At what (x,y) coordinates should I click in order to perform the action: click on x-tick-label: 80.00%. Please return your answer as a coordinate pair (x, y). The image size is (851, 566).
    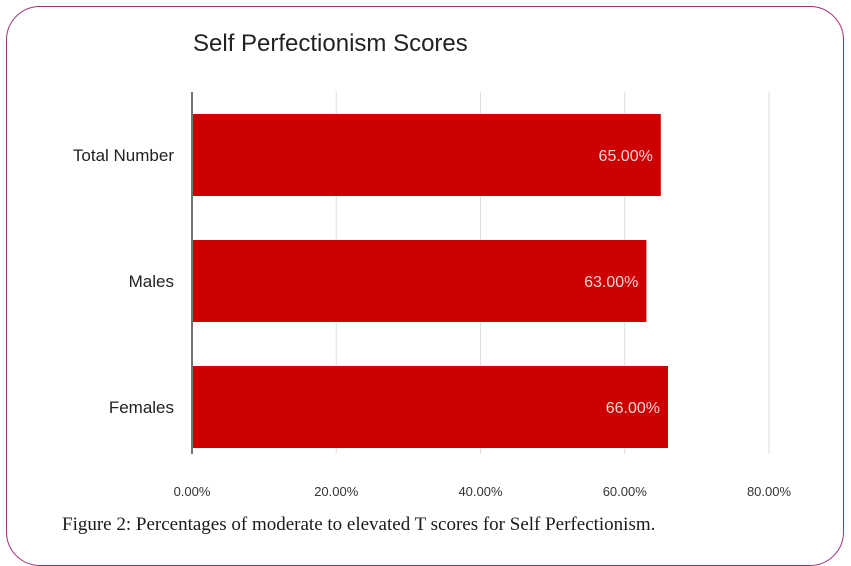
    Looking at the image, I should click on (769, 491).